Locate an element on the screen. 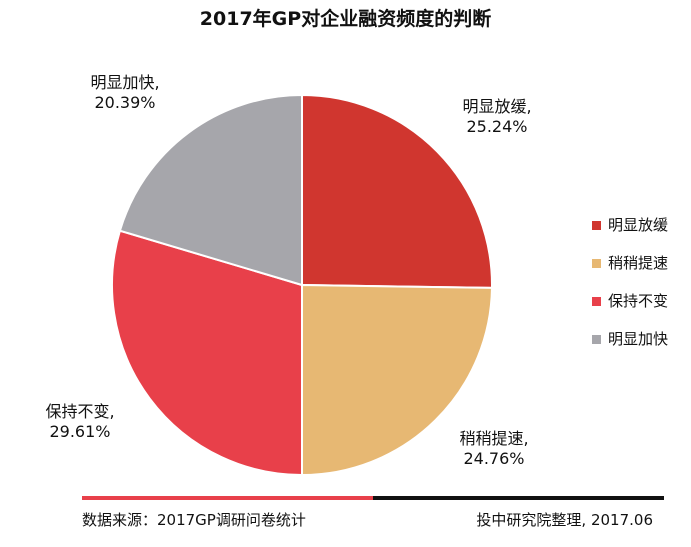 Image resolution: width=691 pixels, height=547 pixels. slice-label-value-4: 20.39% is located at coordinates (124, 102).